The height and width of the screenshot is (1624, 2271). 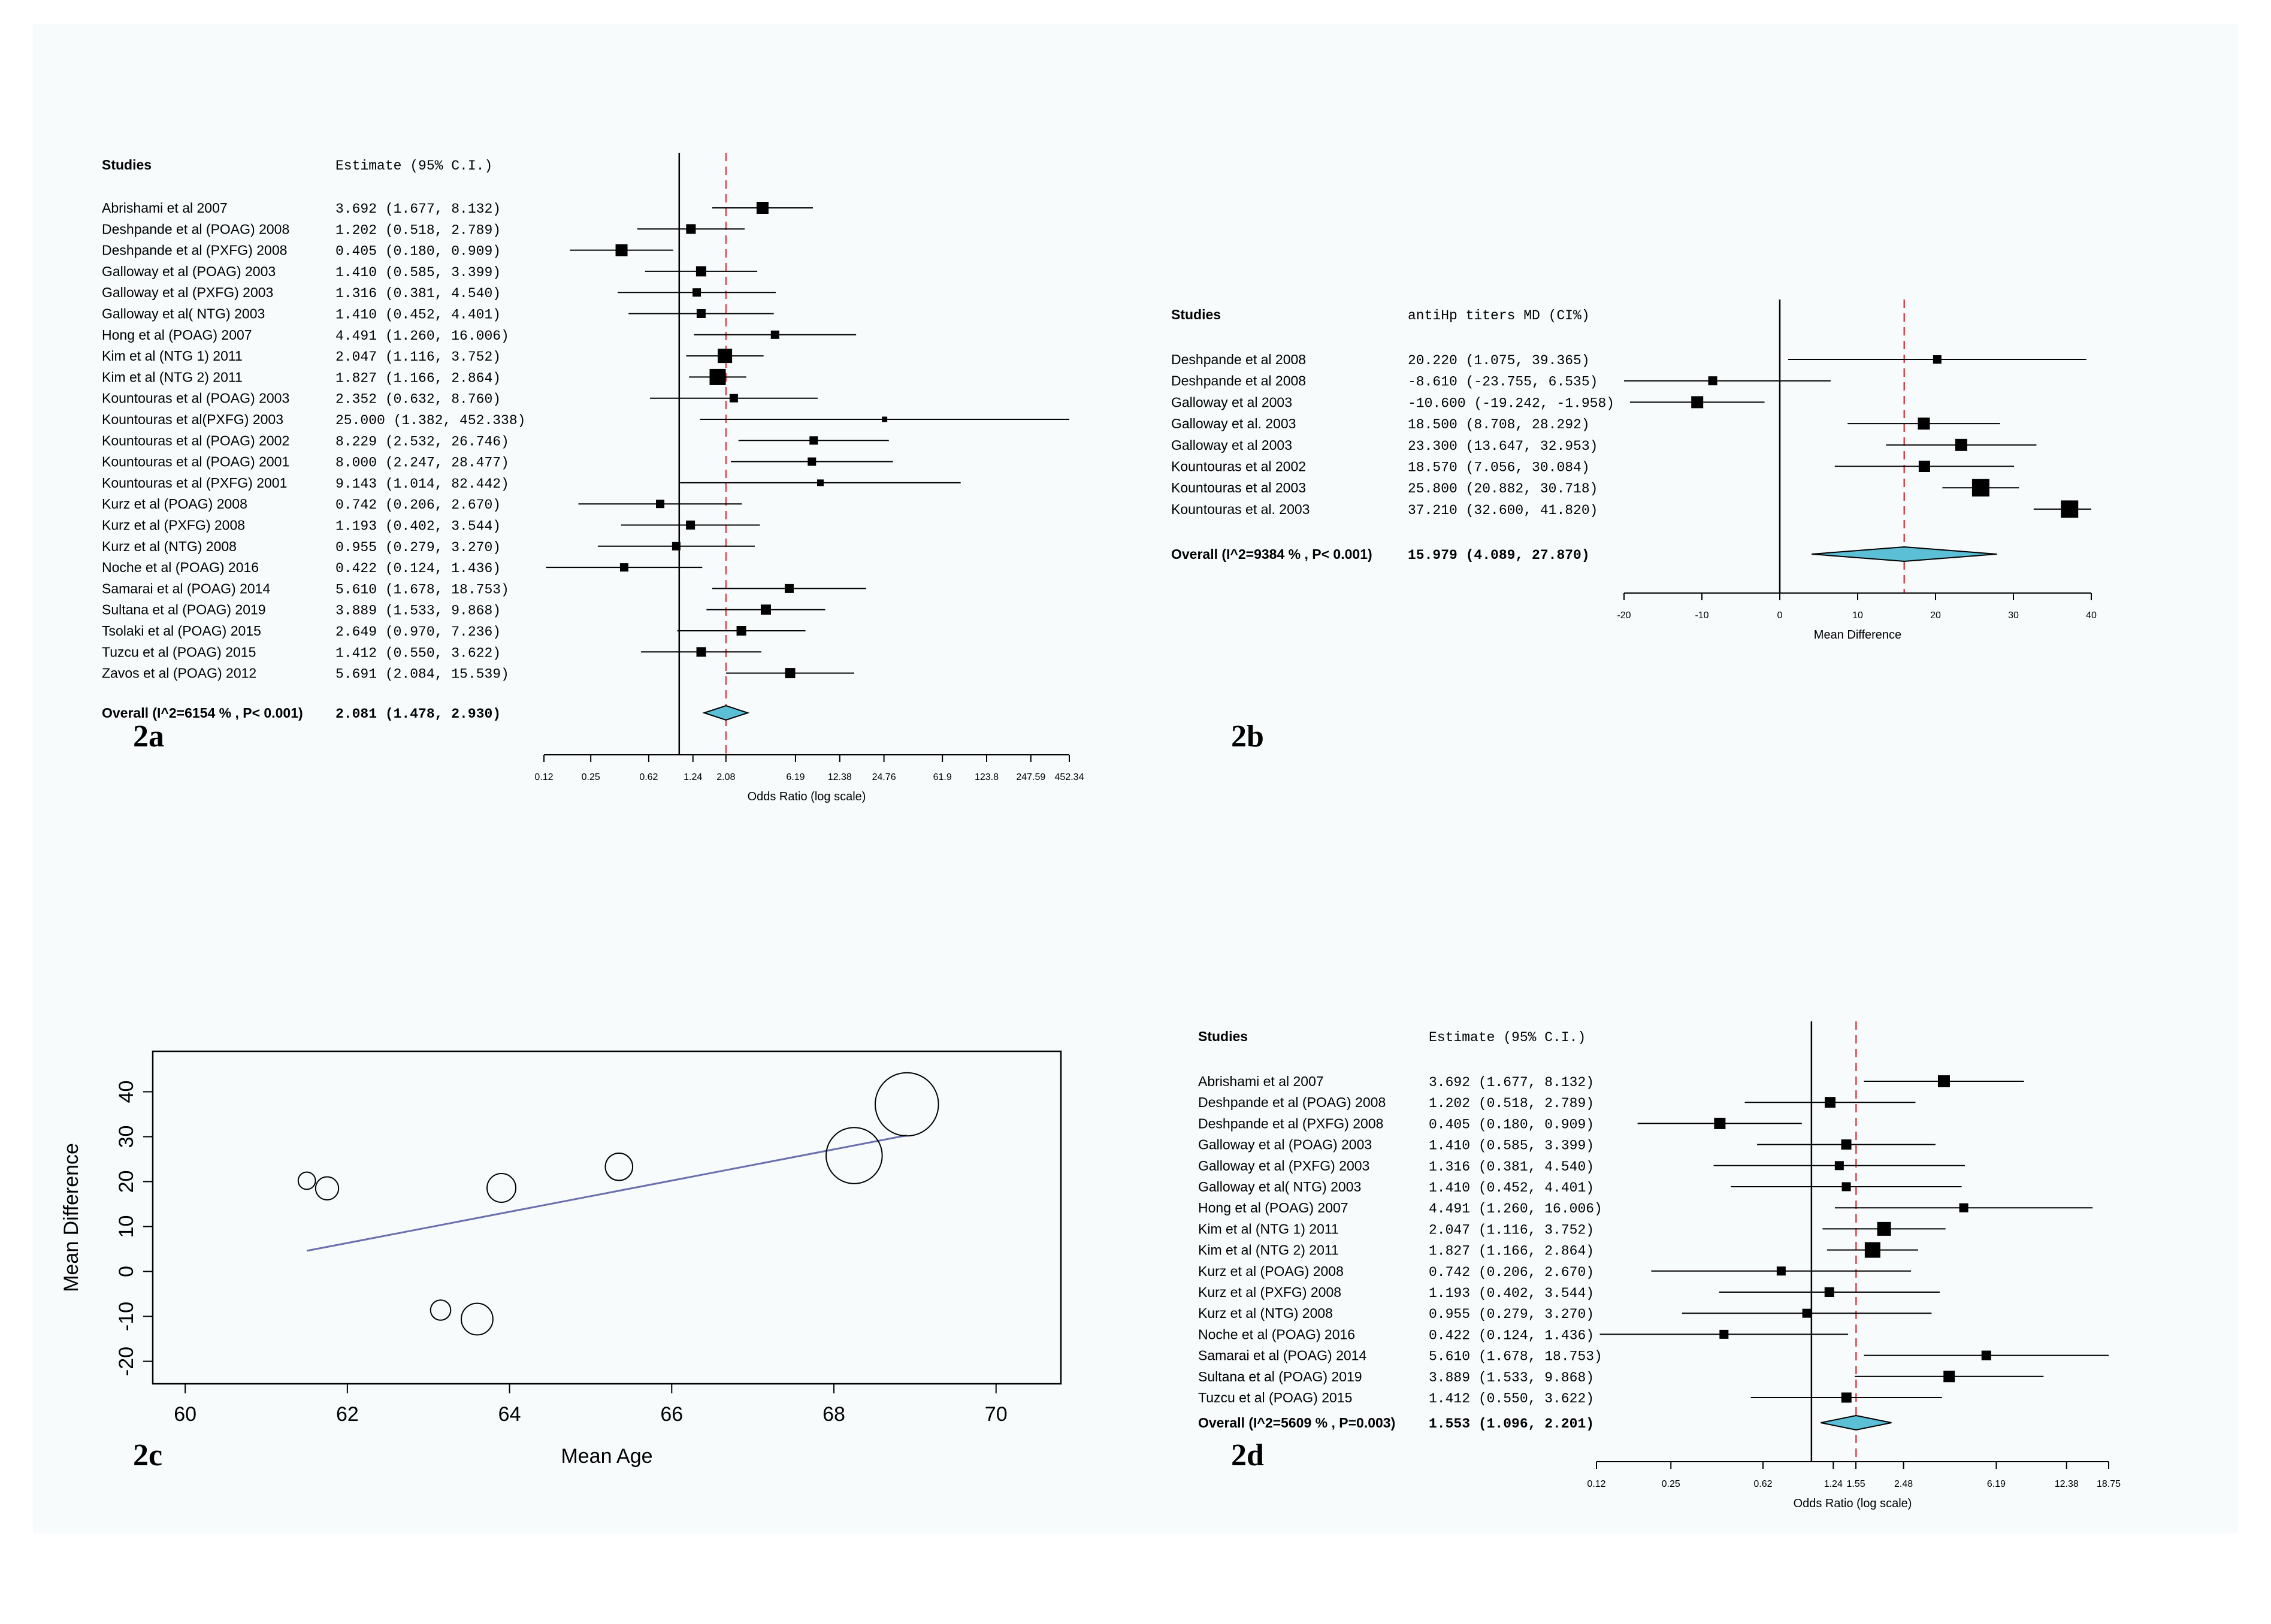 I want to click on study-label: Sultana et al (POAG) 2019, so click(x=184, y=610).